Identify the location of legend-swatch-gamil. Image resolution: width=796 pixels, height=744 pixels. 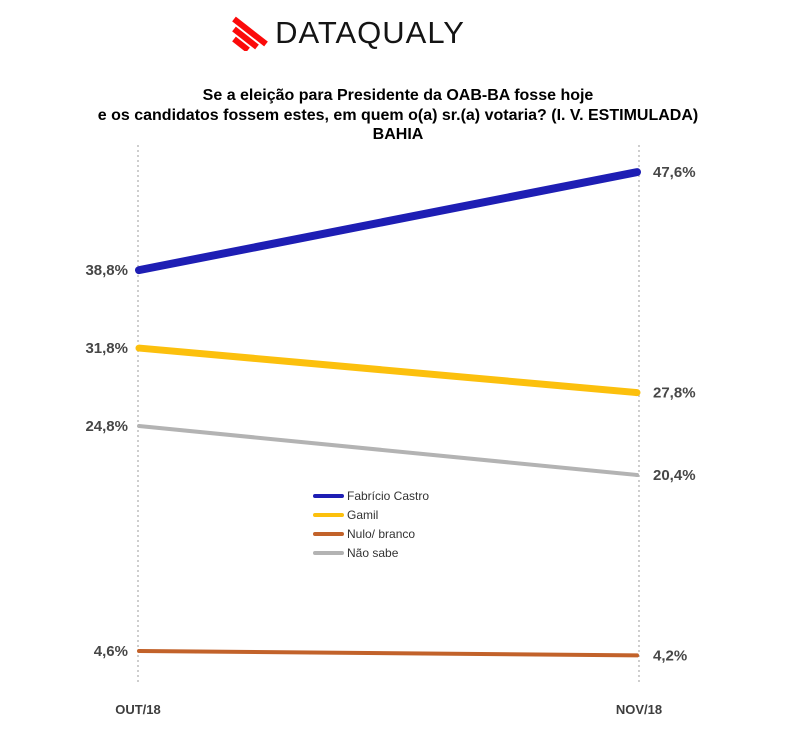
(328, 514).